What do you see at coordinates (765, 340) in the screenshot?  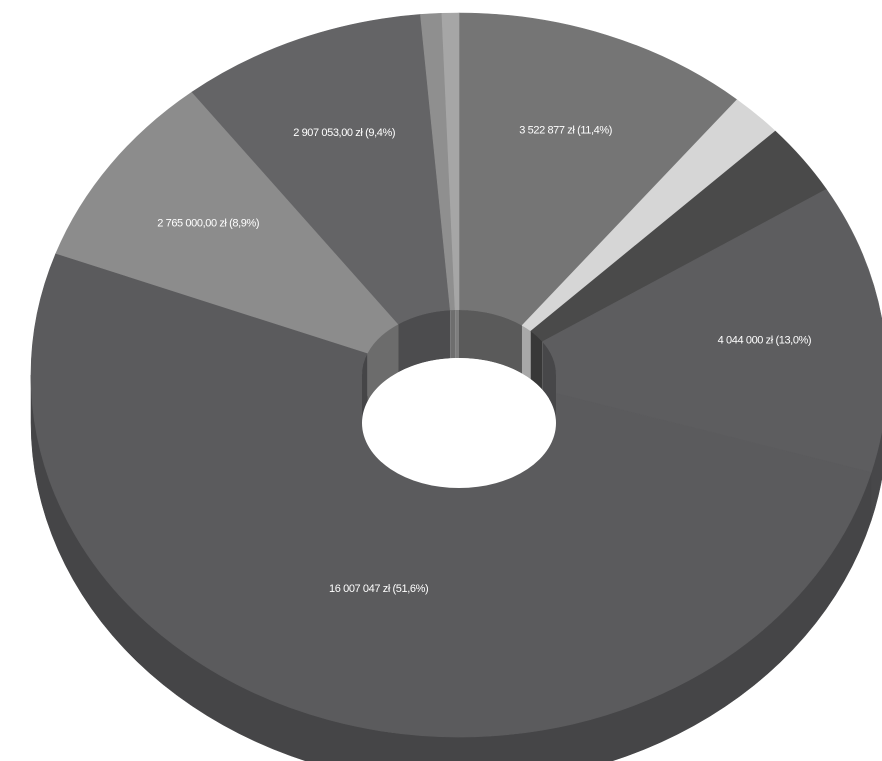 I see `slice-label-3: 4 044 000 zł (13,0%)` at bounding box center [765, 340].